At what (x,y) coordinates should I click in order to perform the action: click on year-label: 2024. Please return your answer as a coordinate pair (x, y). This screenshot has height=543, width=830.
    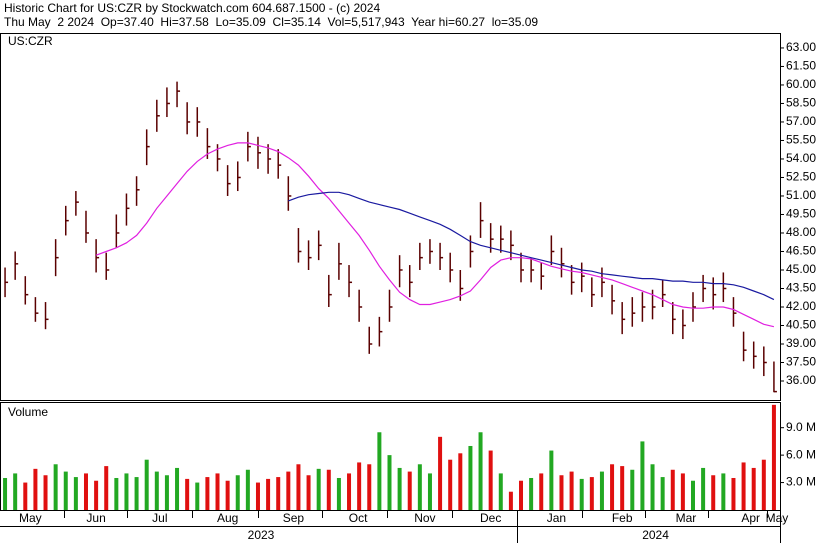
    Looking at the image, I should click on (655, 535).